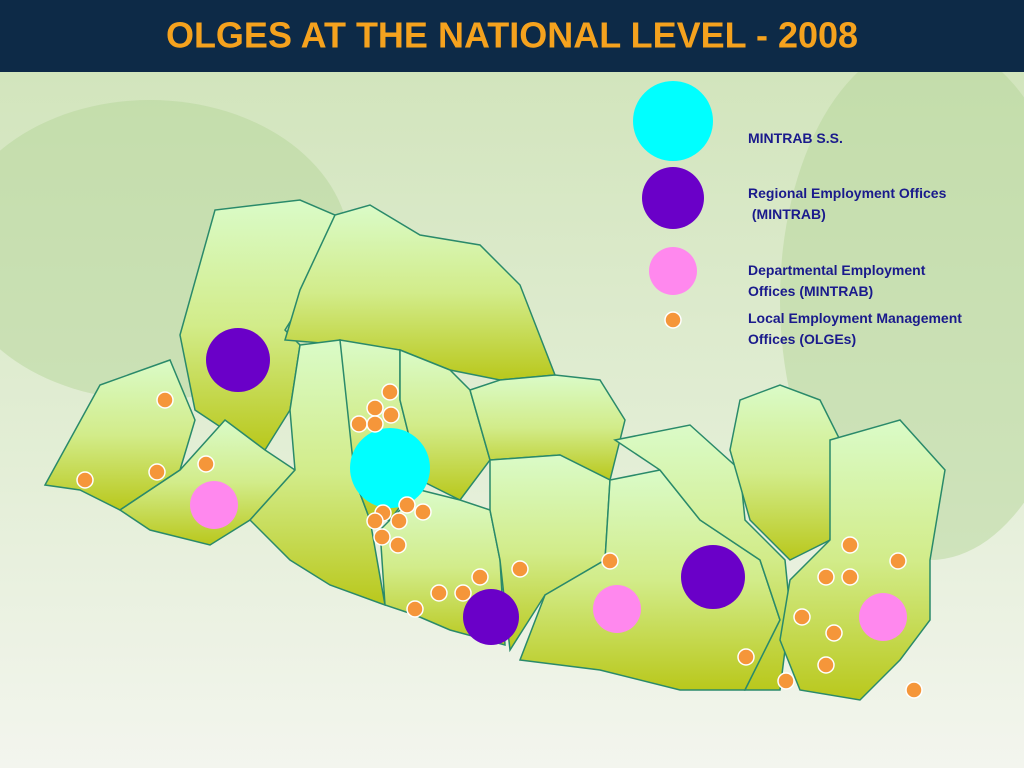 The width and height of the screenshot is (1024, 768). What do you see at coordinates (855, 318) in the screenshot?
I see `legend-label: Local Employment Management` at bounding box center [855, 318].